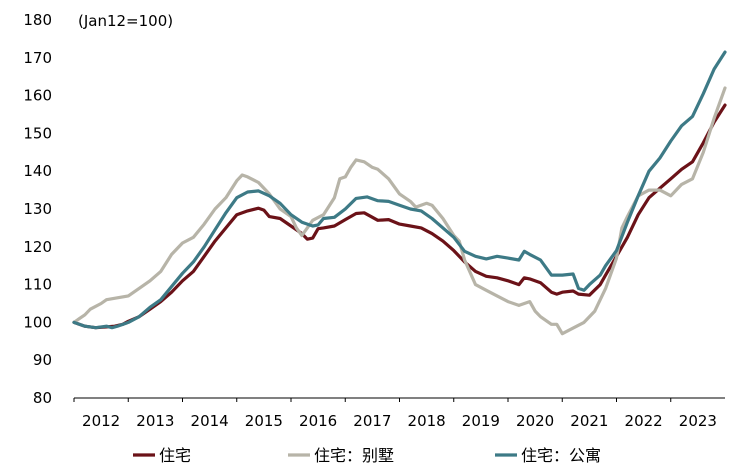 Image resolution: width=737 pixels, height=474 pixels. I want to click on legend-item: 住宅, so click(162, 455).